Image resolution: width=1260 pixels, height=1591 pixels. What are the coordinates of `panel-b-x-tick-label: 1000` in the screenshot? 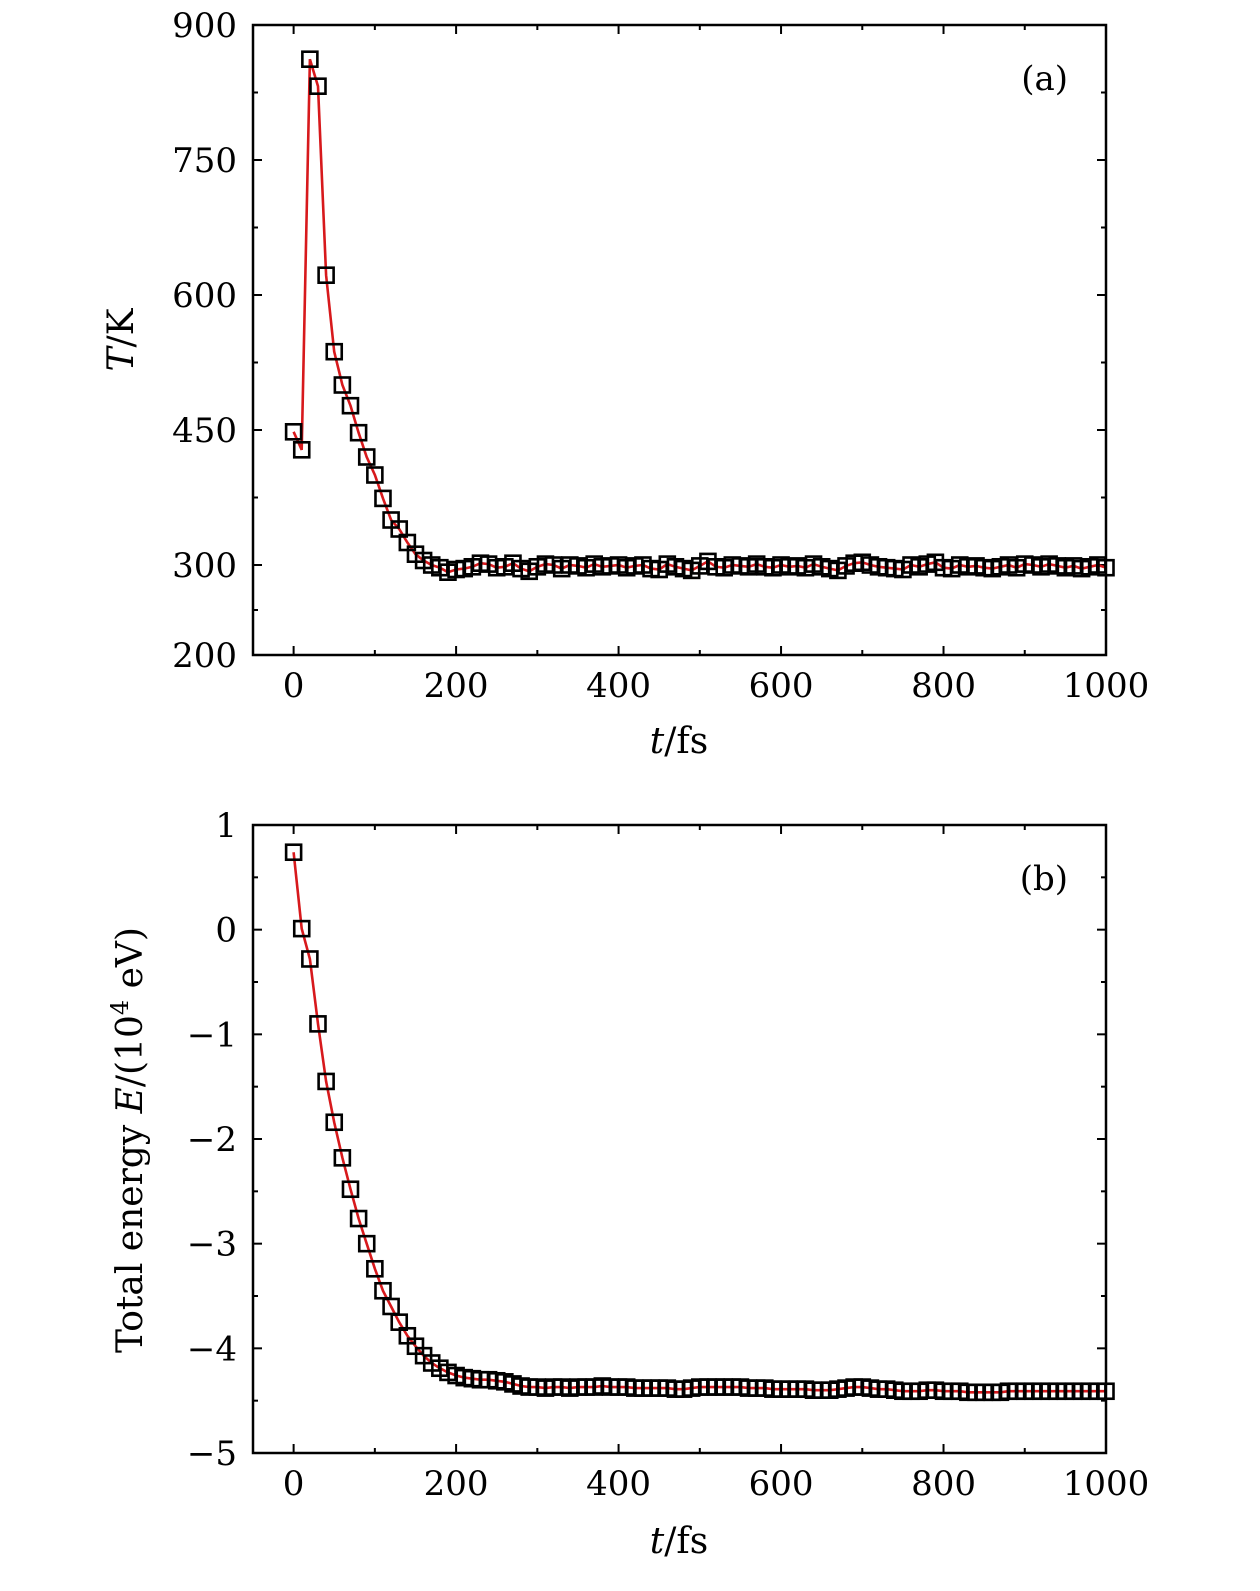 It's located at (1106, 1484).